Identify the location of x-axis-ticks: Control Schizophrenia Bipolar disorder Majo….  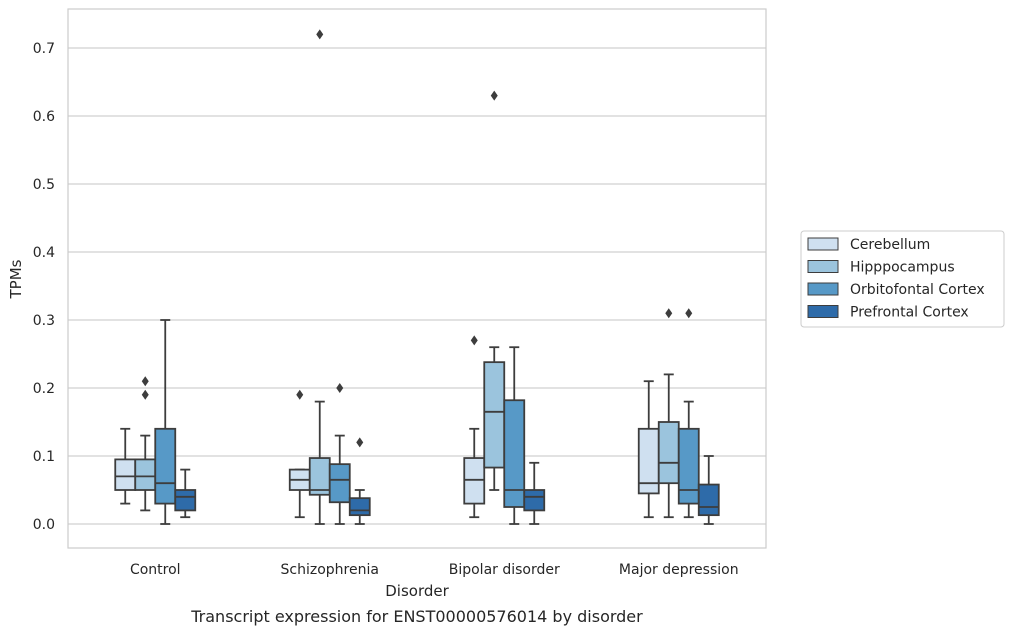
(434, 570).